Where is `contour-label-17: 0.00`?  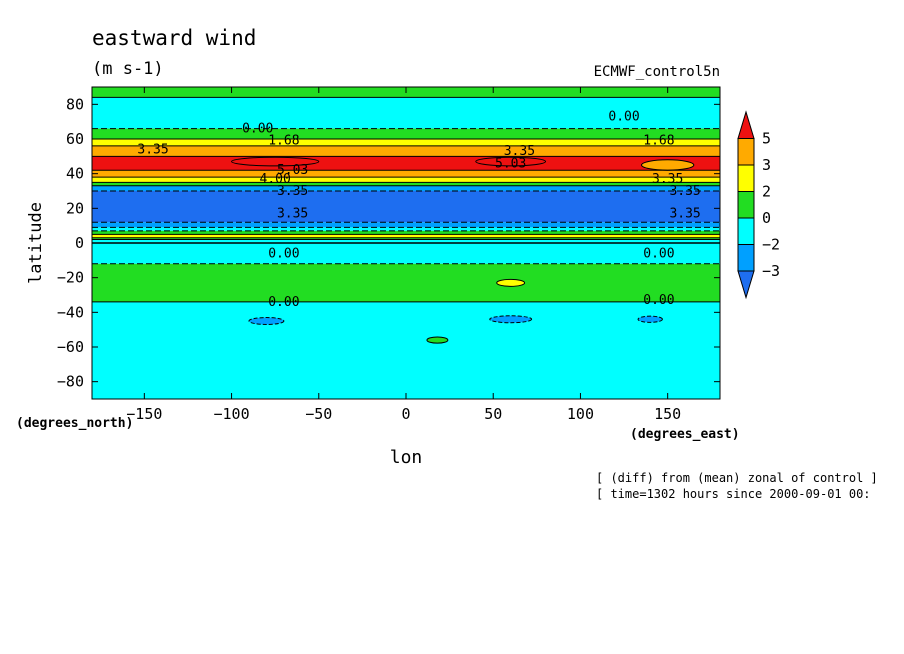
contour-label-17: 0.00 is located at coordinates (658, 300).